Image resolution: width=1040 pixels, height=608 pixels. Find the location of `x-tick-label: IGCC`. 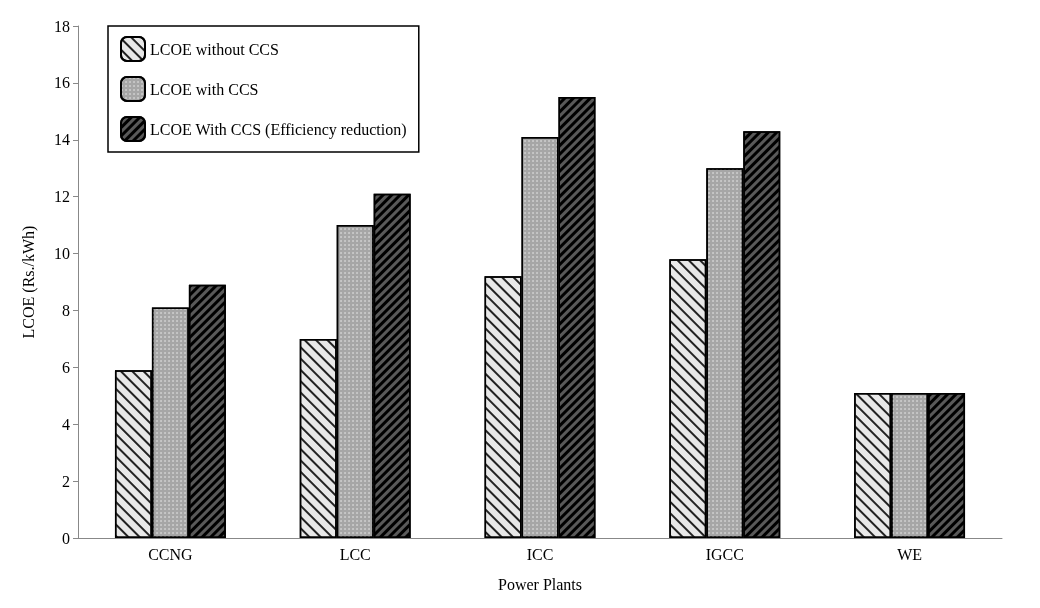

x-tick-label: IGCC is located at coordinates (724, 554).